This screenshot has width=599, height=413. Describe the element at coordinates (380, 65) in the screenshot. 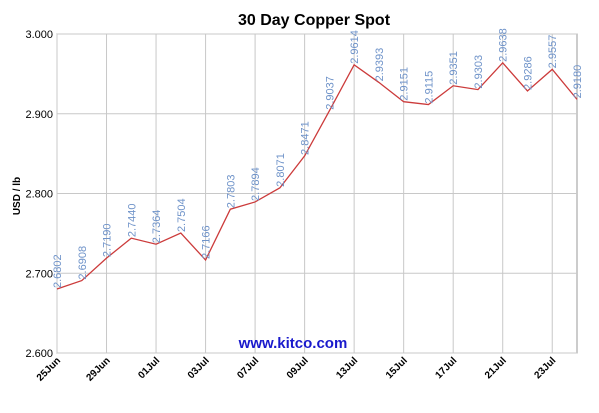

I see `value-label: 2.9393` at that location.